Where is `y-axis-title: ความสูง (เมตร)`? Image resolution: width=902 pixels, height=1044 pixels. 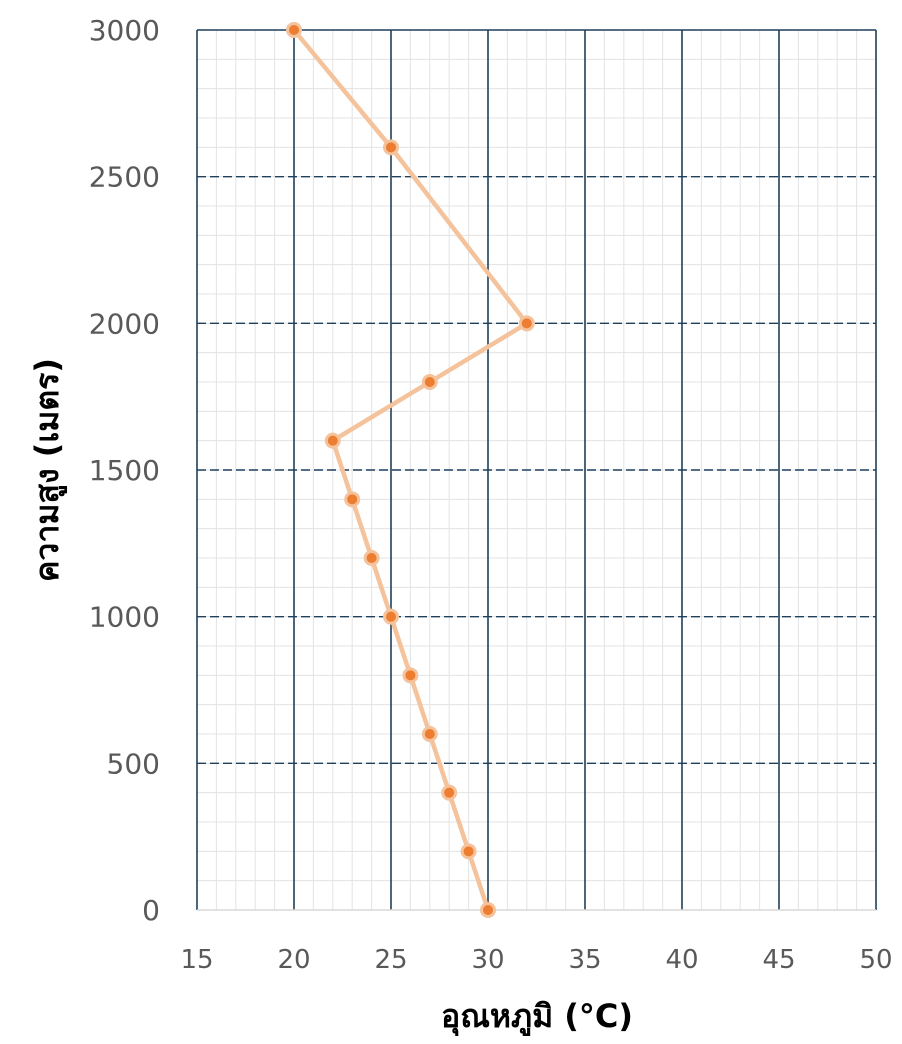 y-axis-title: ความสูง (เมตร) is located at coordinates (48, 470).